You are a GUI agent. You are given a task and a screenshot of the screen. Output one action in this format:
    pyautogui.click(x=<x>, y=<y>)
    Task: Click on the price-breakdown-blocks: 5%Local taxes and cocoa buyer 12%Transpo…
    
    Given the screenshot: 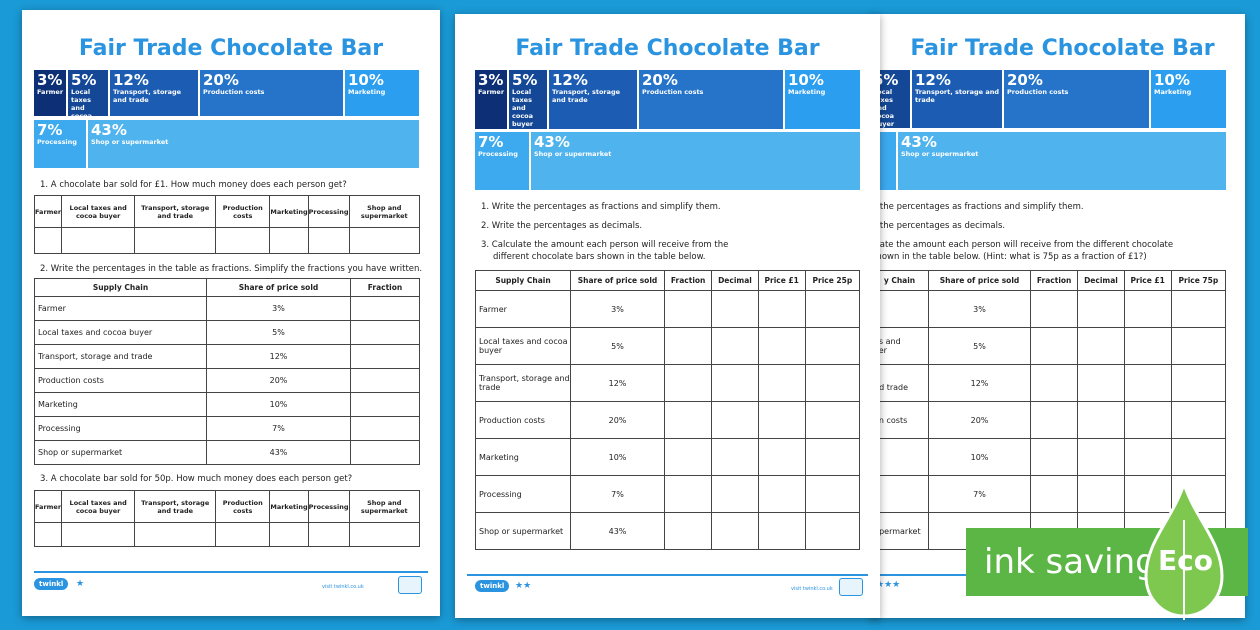 What is the action you would take?
    pyautogui.click(x=1050, y=130)
    